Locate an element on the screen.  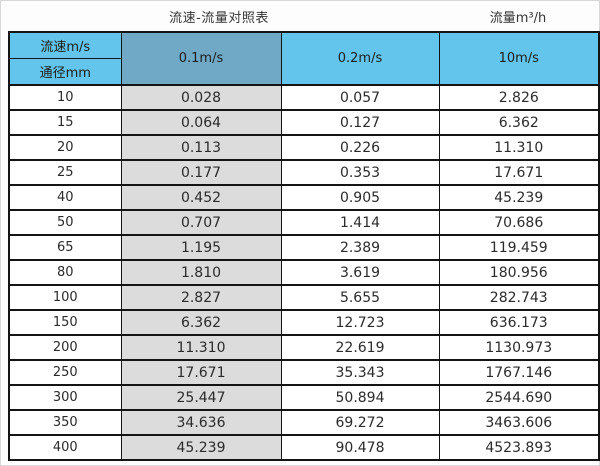
flow-value-cell: 69.272 is located at coordinates (360, 422).